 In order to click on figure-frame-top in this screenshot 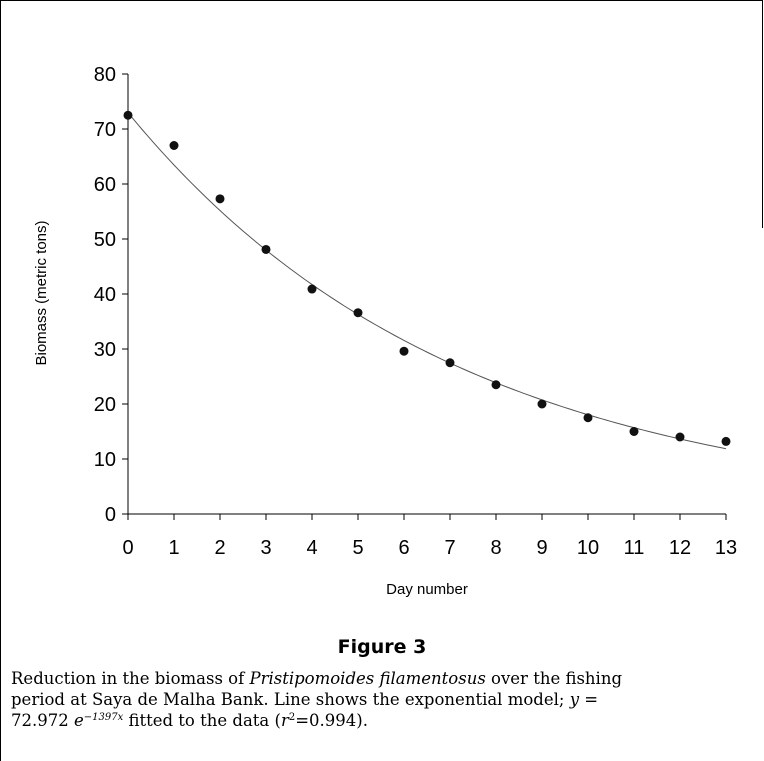, I will do `click(381, 0)`.